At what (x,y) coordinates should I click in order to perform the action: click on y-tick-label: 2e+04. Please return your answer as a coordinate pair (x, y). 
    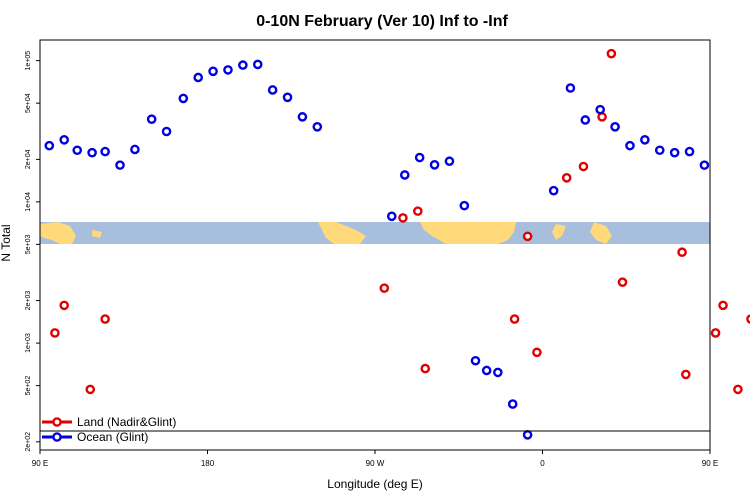
    Looking at the image, I should click on (28, 159).